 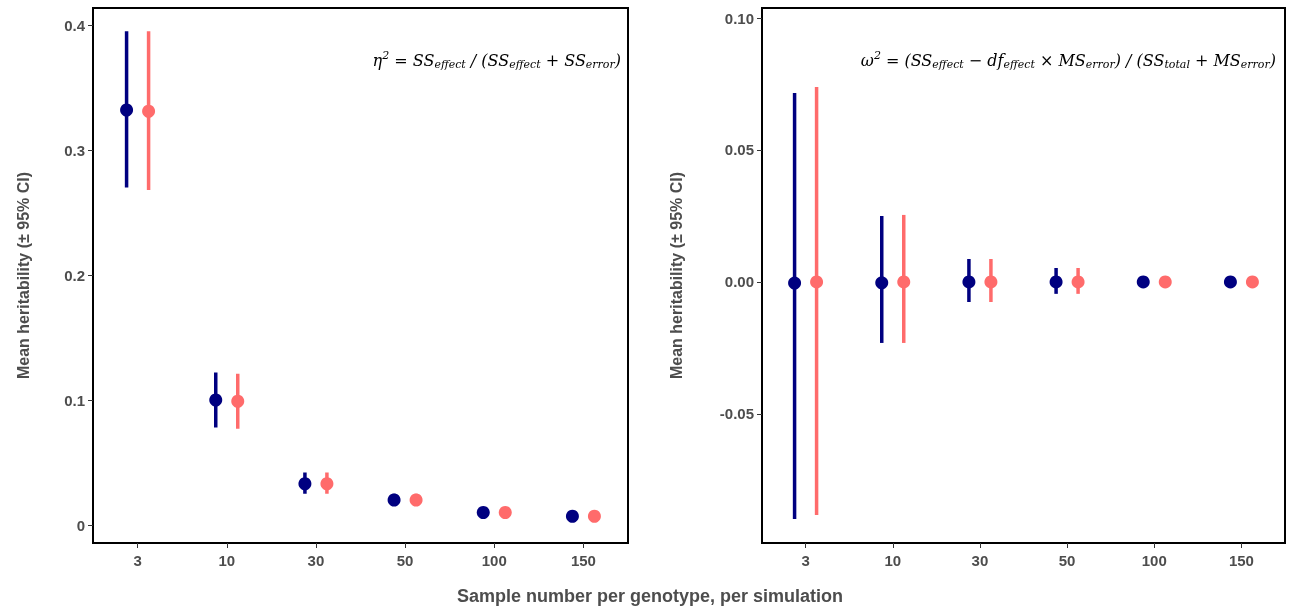 I want to click on y-tick-label: 0.00, so click(x=739, y=282).